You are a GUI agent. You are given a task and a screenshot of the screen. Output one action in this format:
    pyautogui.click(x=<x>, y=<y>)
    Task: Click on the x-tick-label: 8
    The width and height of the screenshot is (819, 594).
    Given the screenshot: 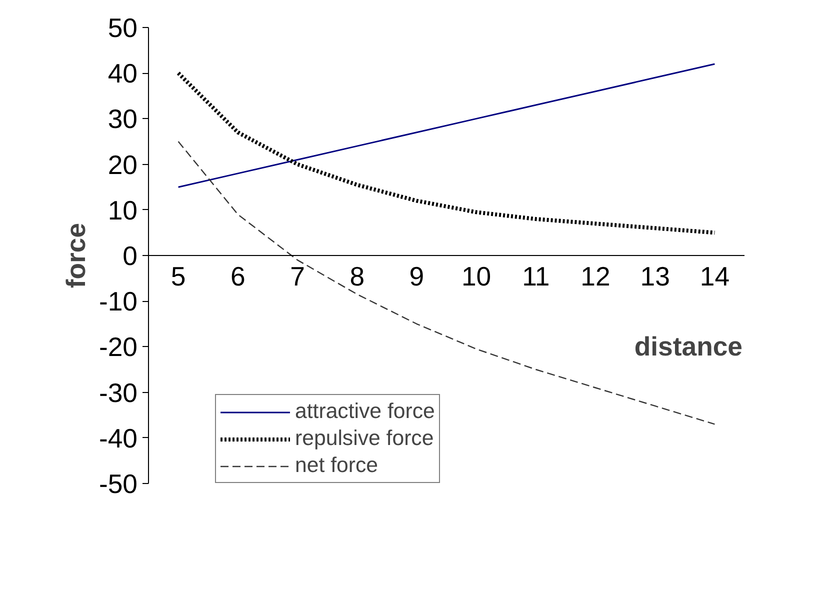 What is the action you would take?
    pyautogui.click(x=357, y=277)
    